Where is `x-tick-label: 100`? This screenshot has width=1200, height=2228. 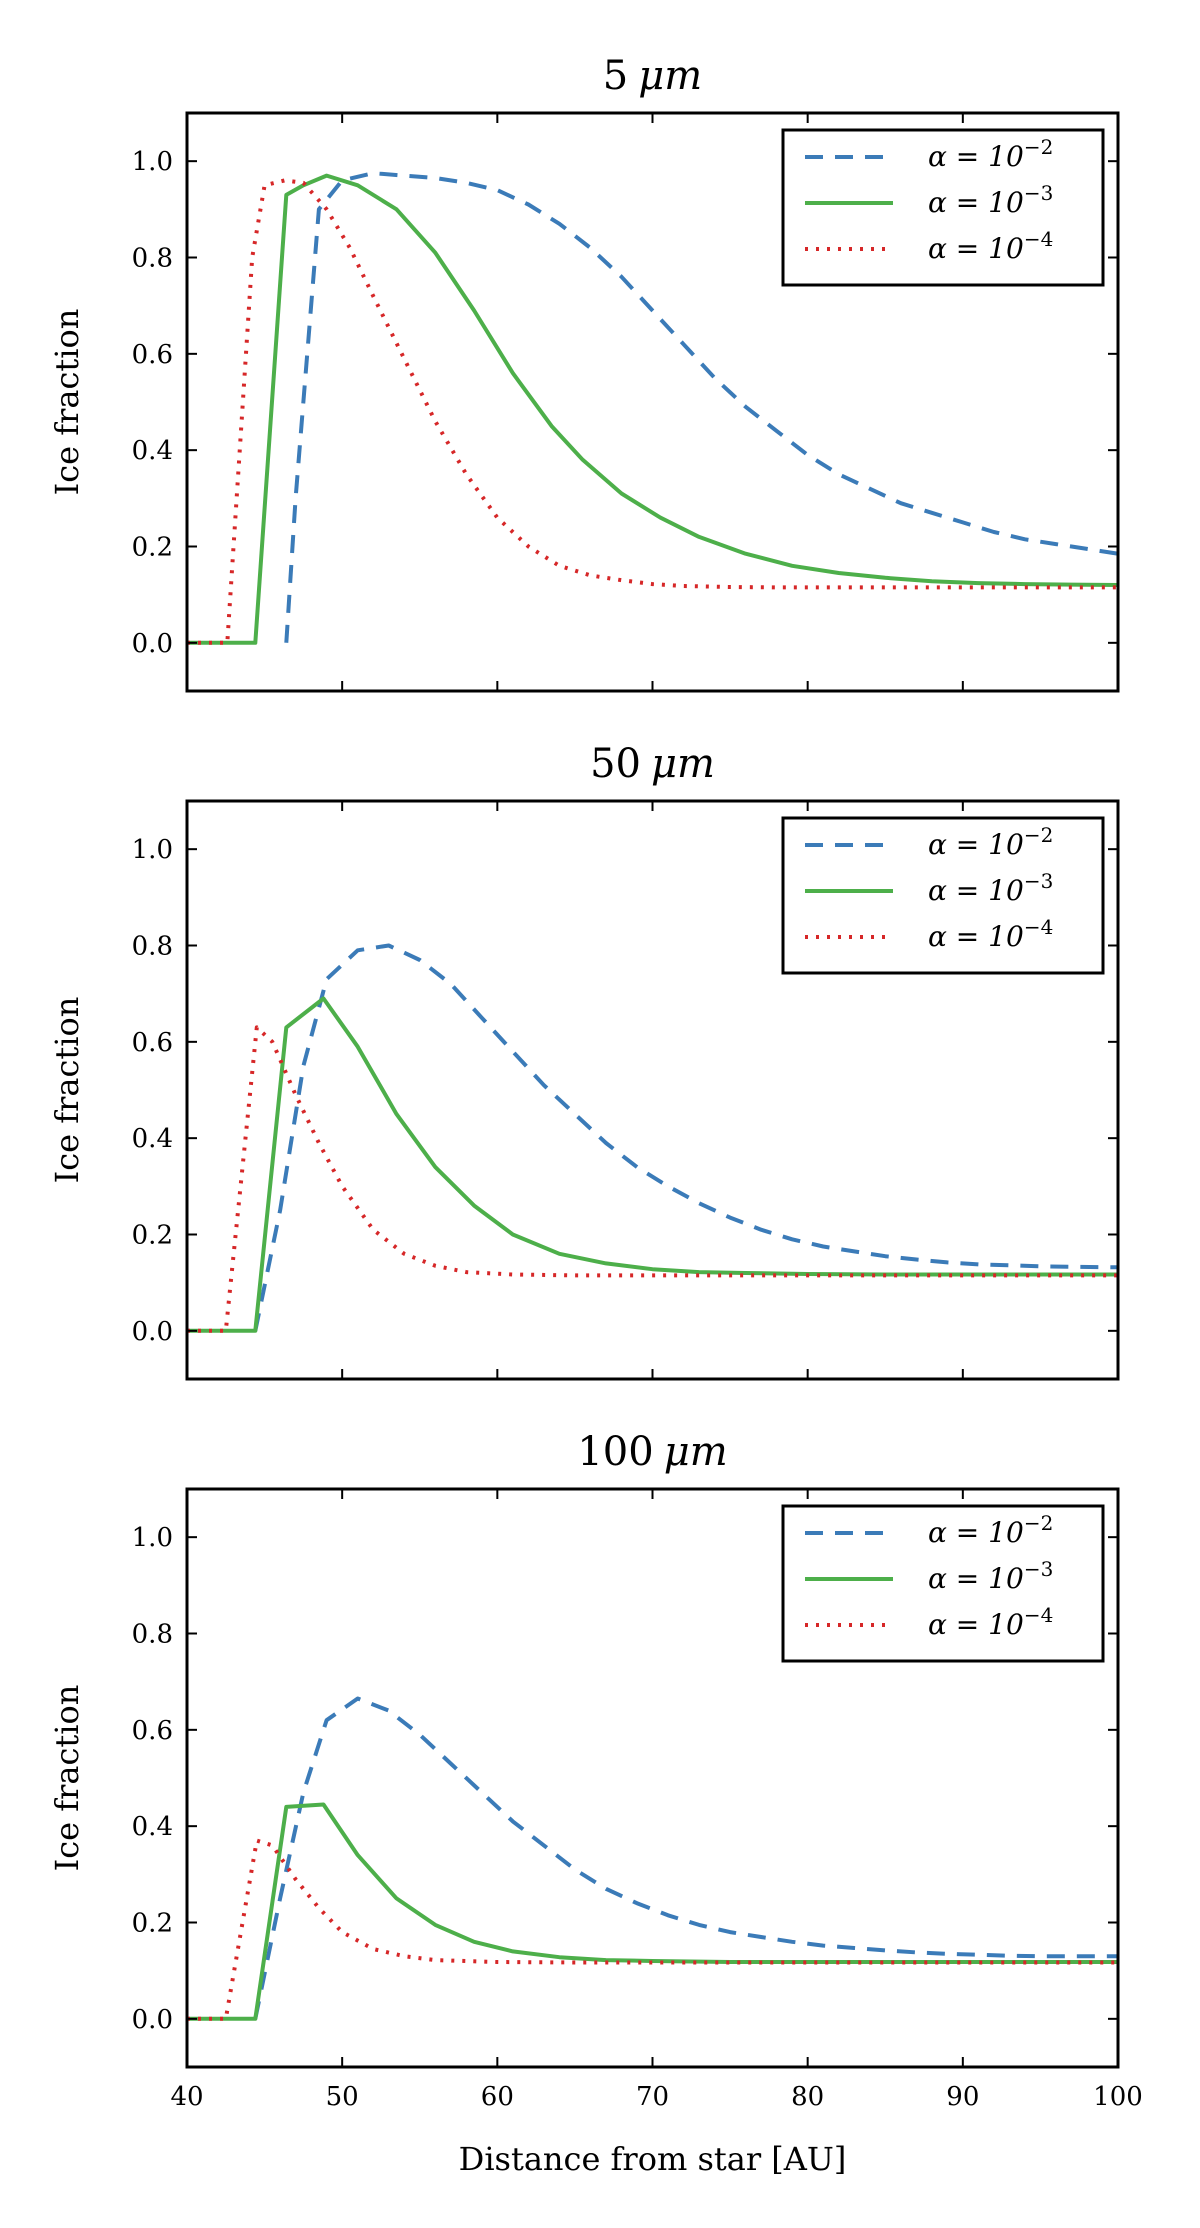 x-tick-label: 100 is located at coordinates (1118, 2097).